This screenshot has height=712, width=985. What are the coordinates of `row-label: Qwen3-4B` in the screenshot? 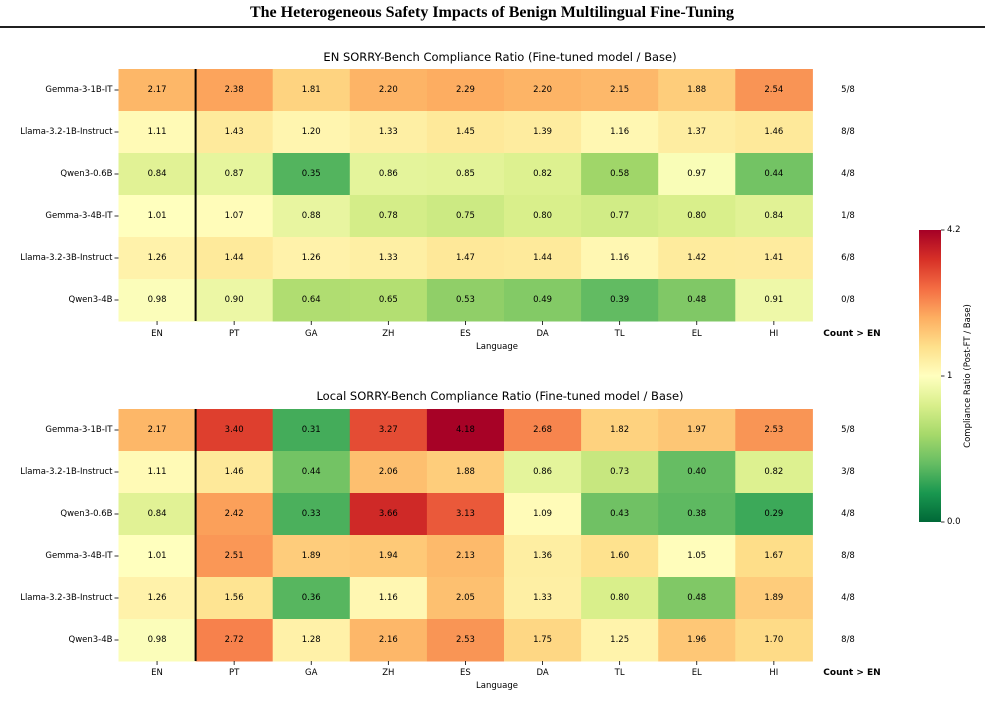 It's located at (91, 640).